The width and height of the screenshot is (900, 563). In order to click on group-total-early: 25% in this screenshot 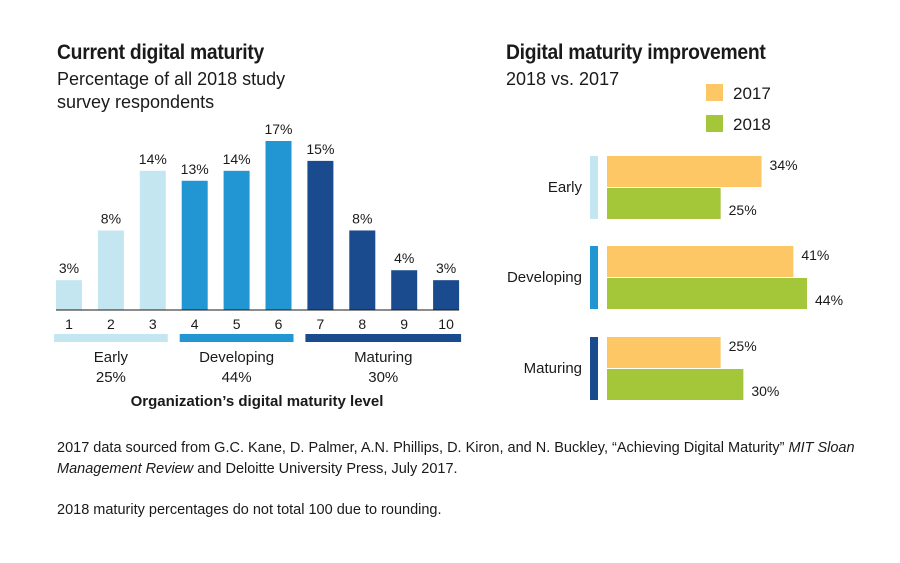, I will do `click(111, 377)`.